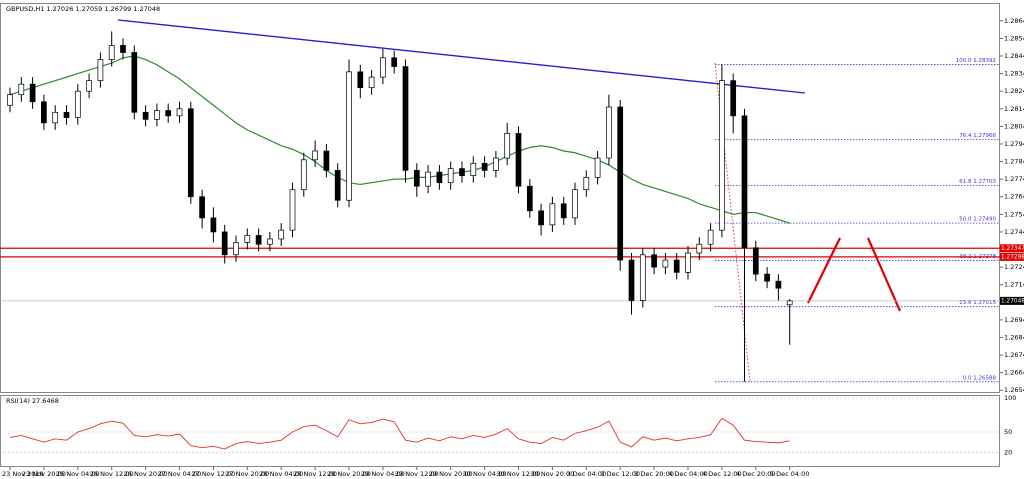 The image size is (1024, 479). I want to click on rsi-tick-label: 20, so click(1008, 452).